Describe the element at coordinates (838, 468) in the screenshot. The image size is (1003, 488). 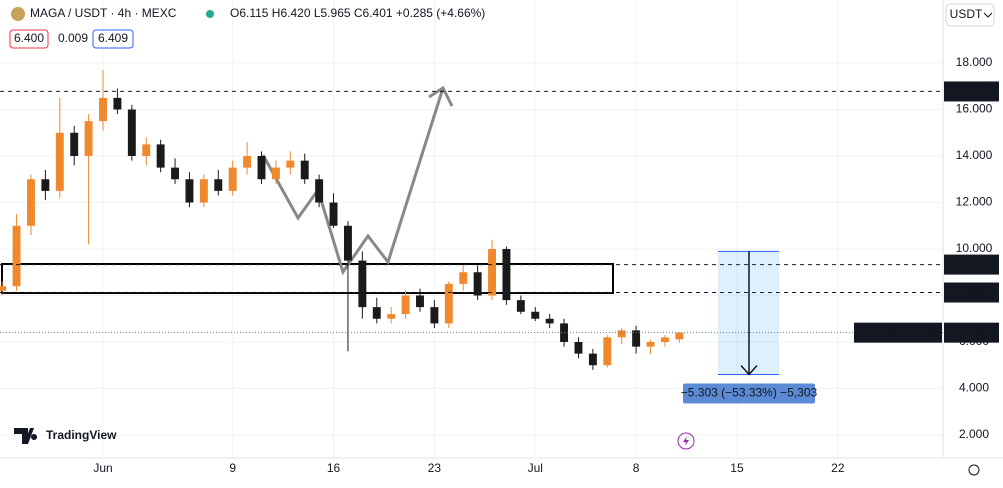
I see `x-tick-label: 22` at that location.